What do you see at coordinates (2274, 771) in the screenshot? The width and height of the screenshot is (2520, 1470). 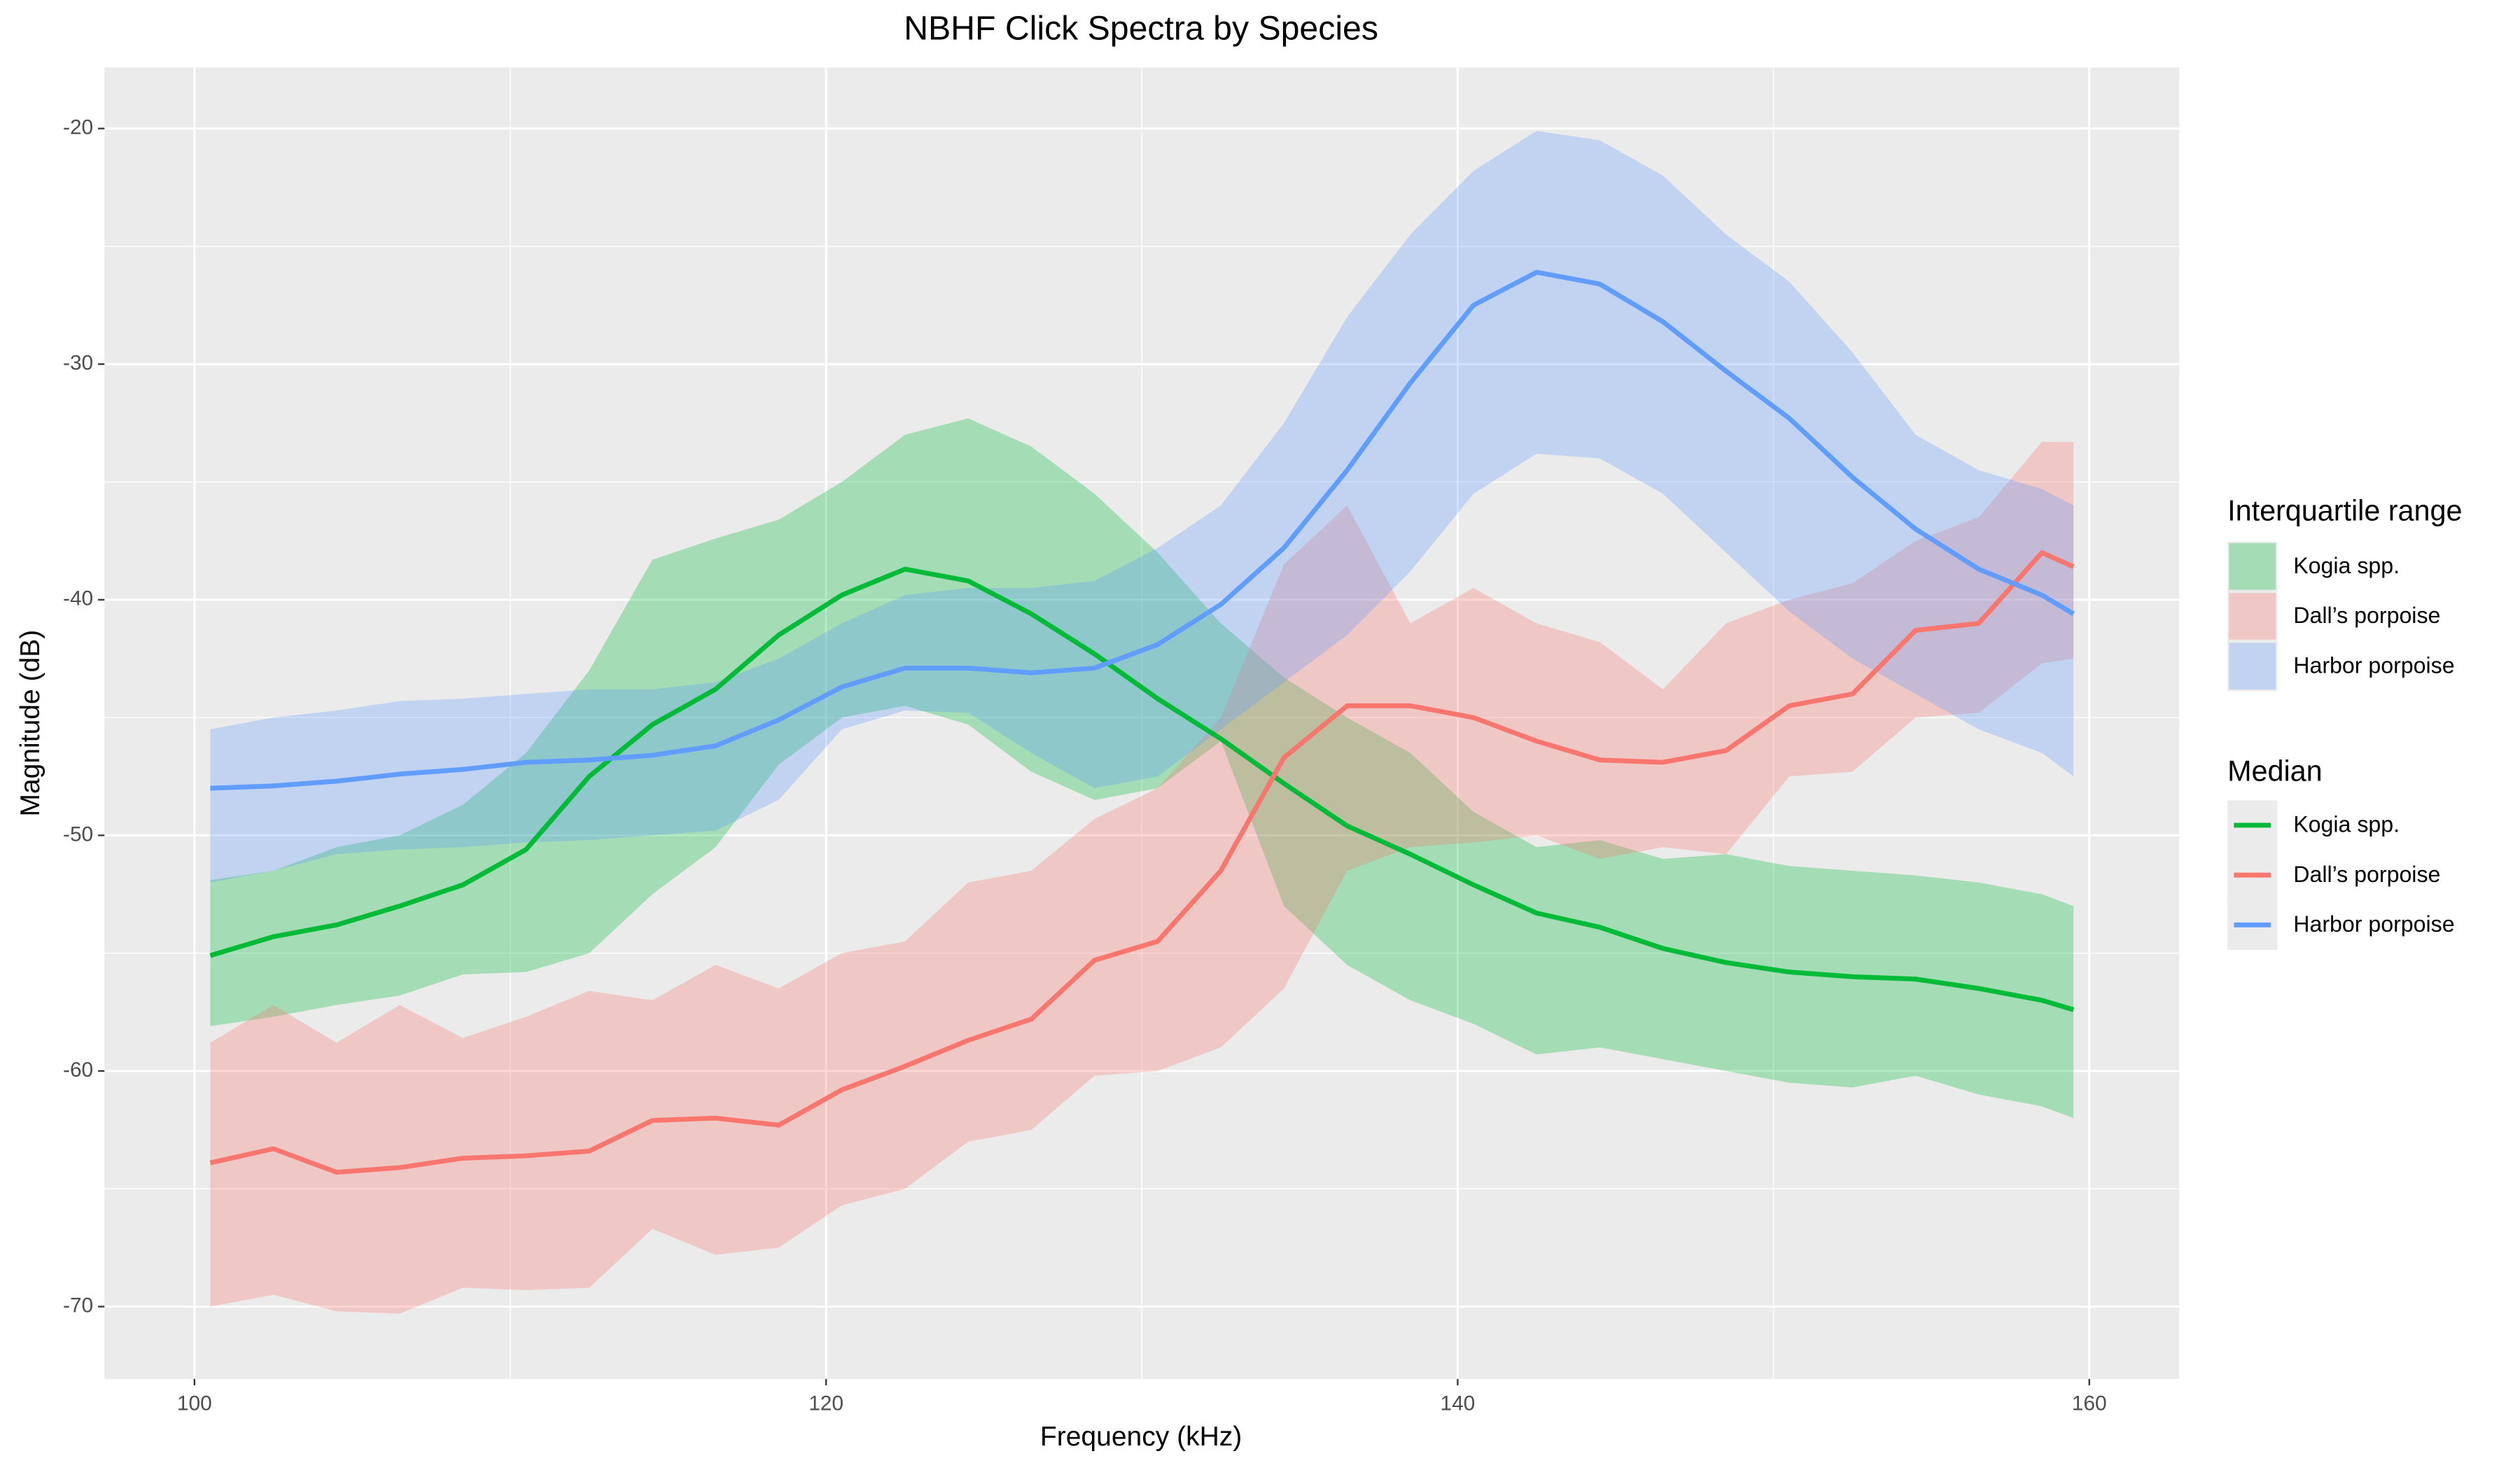 I see `legend-title: Median` at bounding box center [2274, 771].